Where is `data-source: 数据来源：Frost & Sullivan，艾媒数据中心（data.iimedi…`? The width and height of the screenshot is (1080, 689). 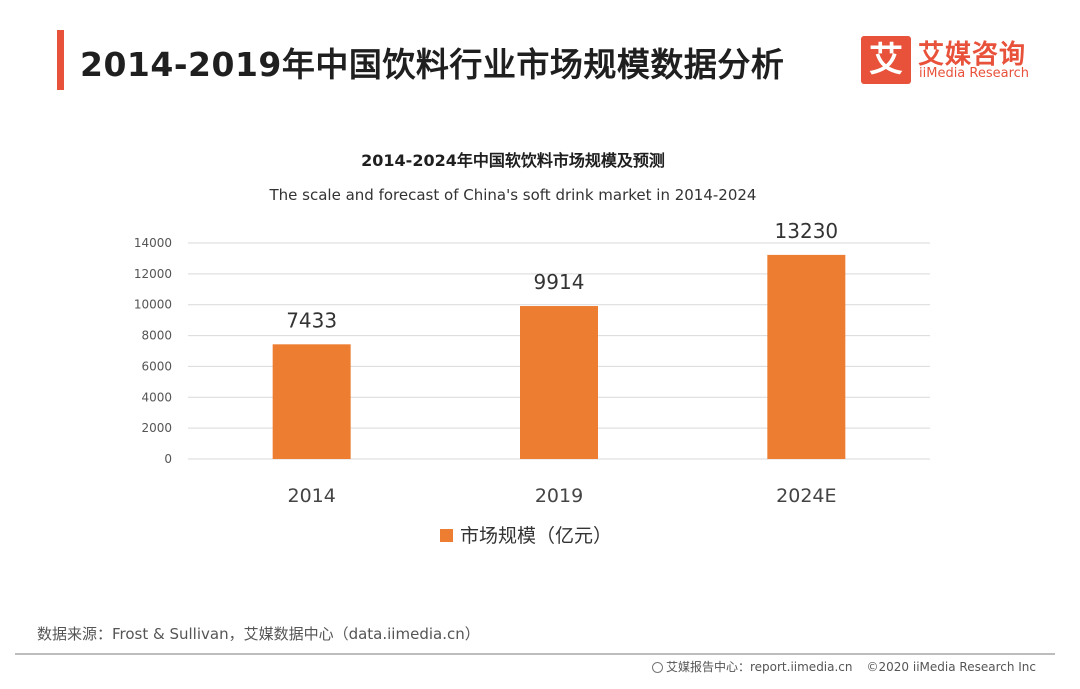 data-source: 数据来源：Frost & Sullivan，艾媒数据中心（data.iimedi… is located at coordinates (258, 634).